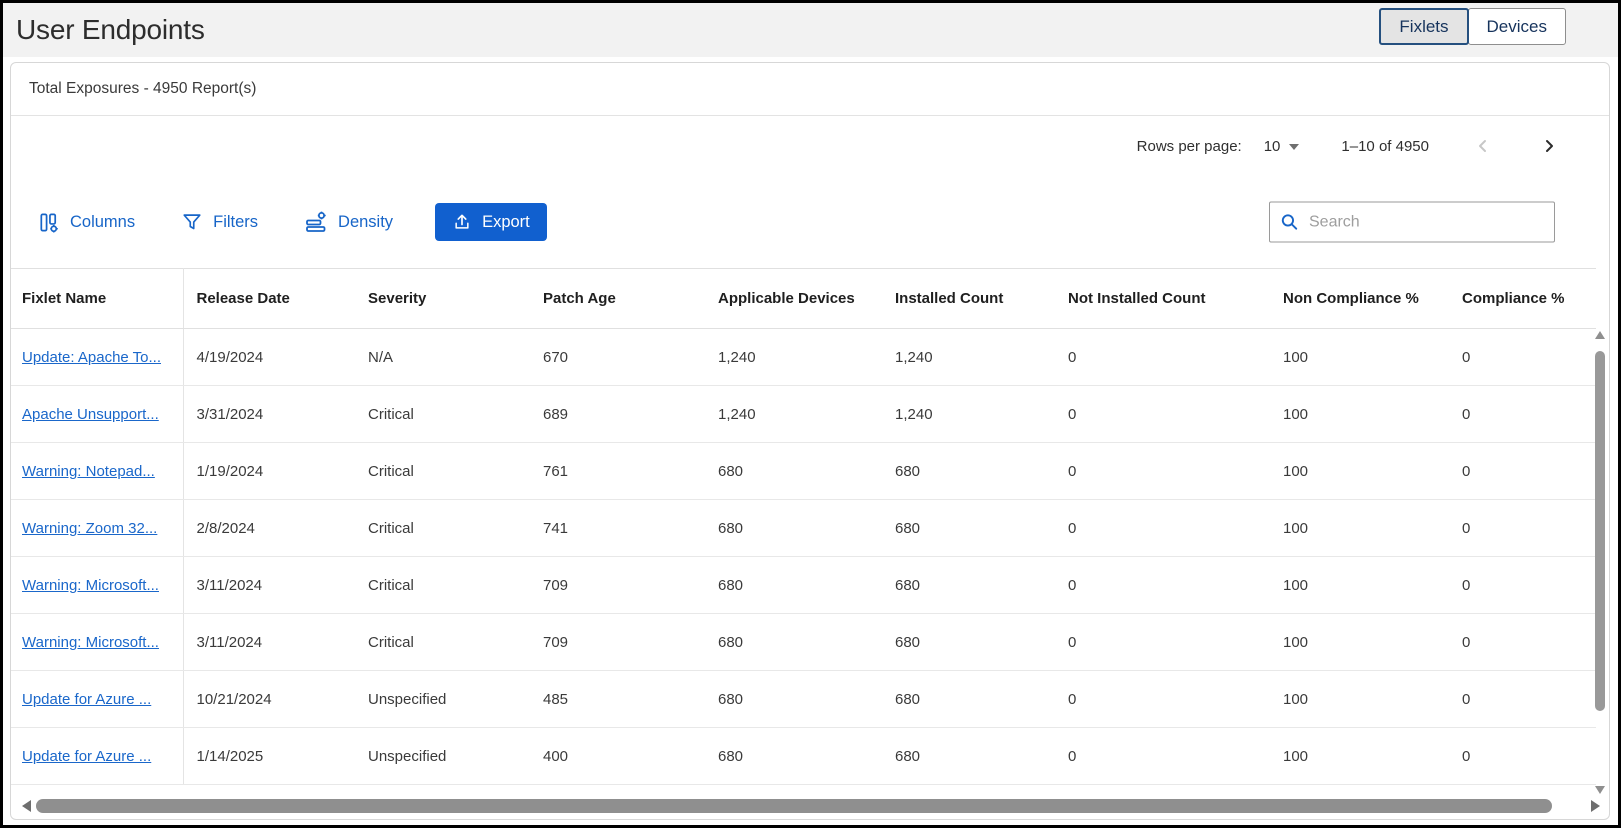 This screenshot has height=828, width=1621. I want to click on horizontal-scrollbar-thumb, so click(794, 806).